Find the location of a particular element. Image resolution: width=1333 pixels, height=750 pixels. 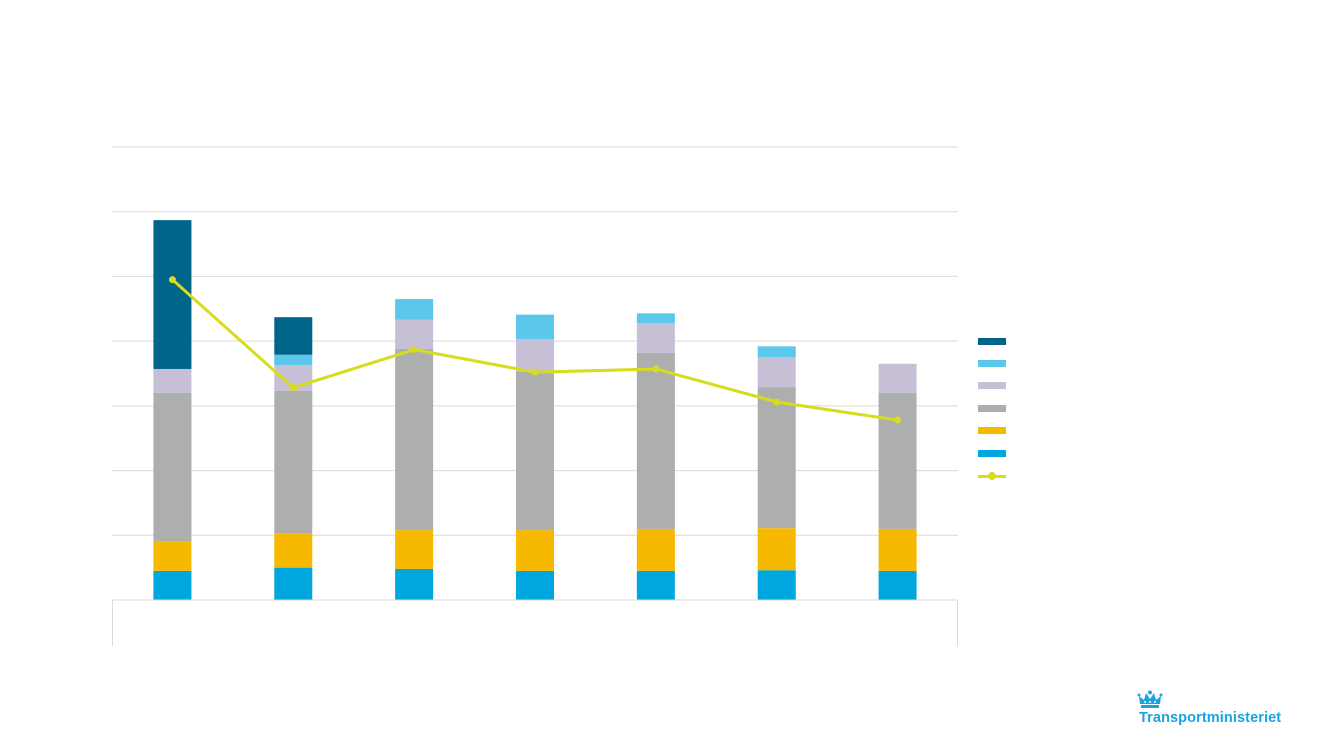

logo-text: Transportministeriet is located at coordinates (1210, 718).